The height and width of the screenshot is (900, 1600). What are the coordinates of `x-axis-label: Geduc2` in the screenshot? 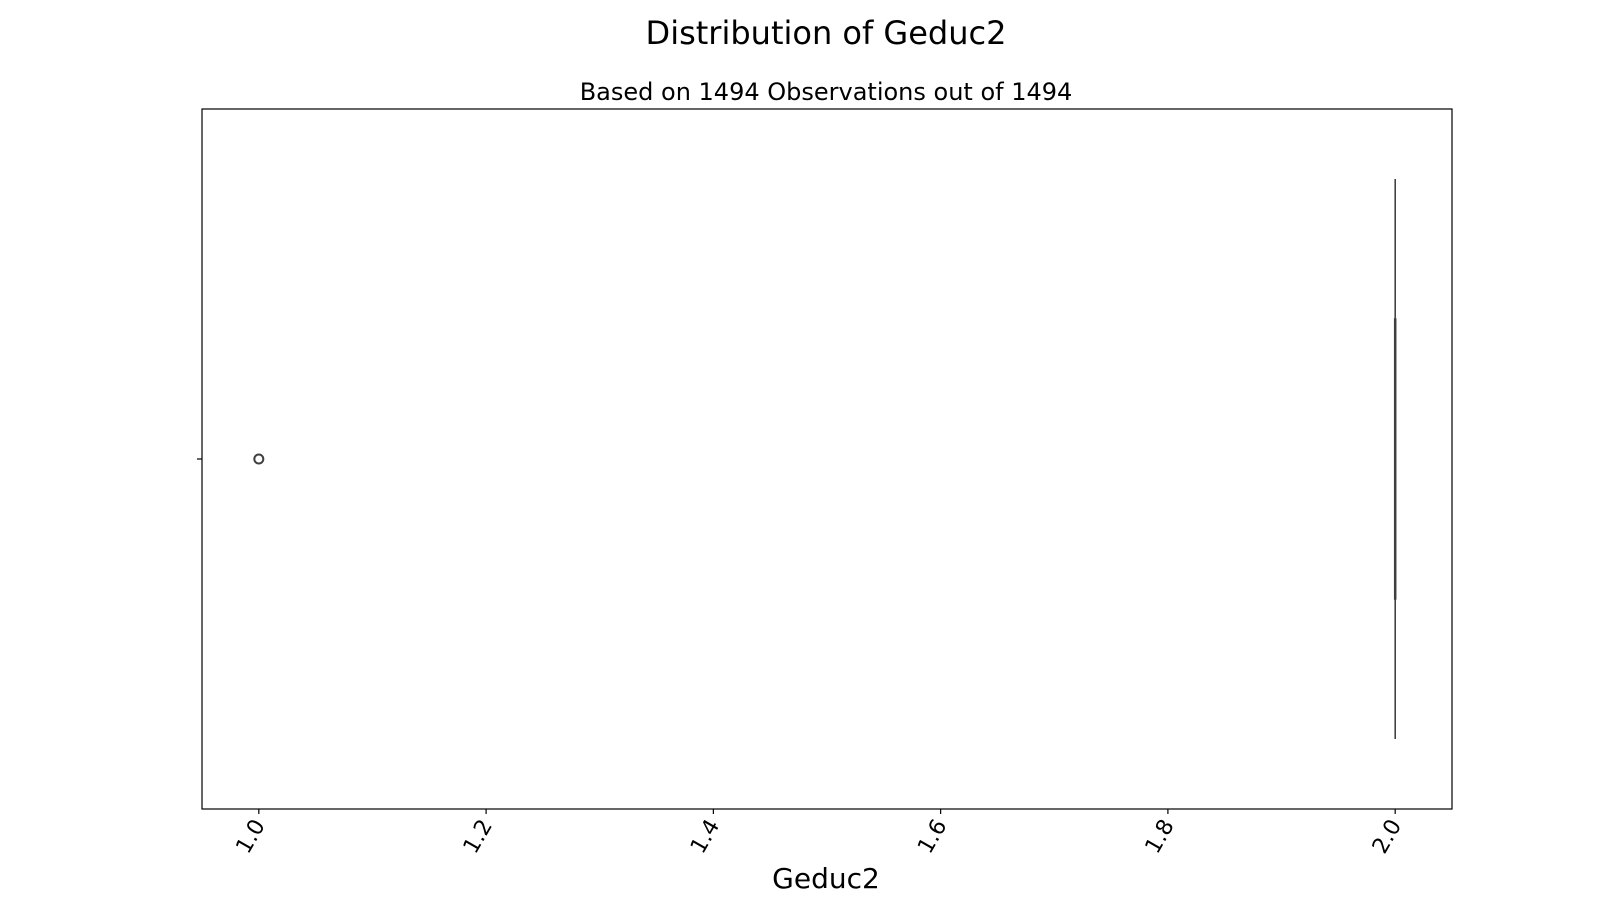 It's located at (826, 878).